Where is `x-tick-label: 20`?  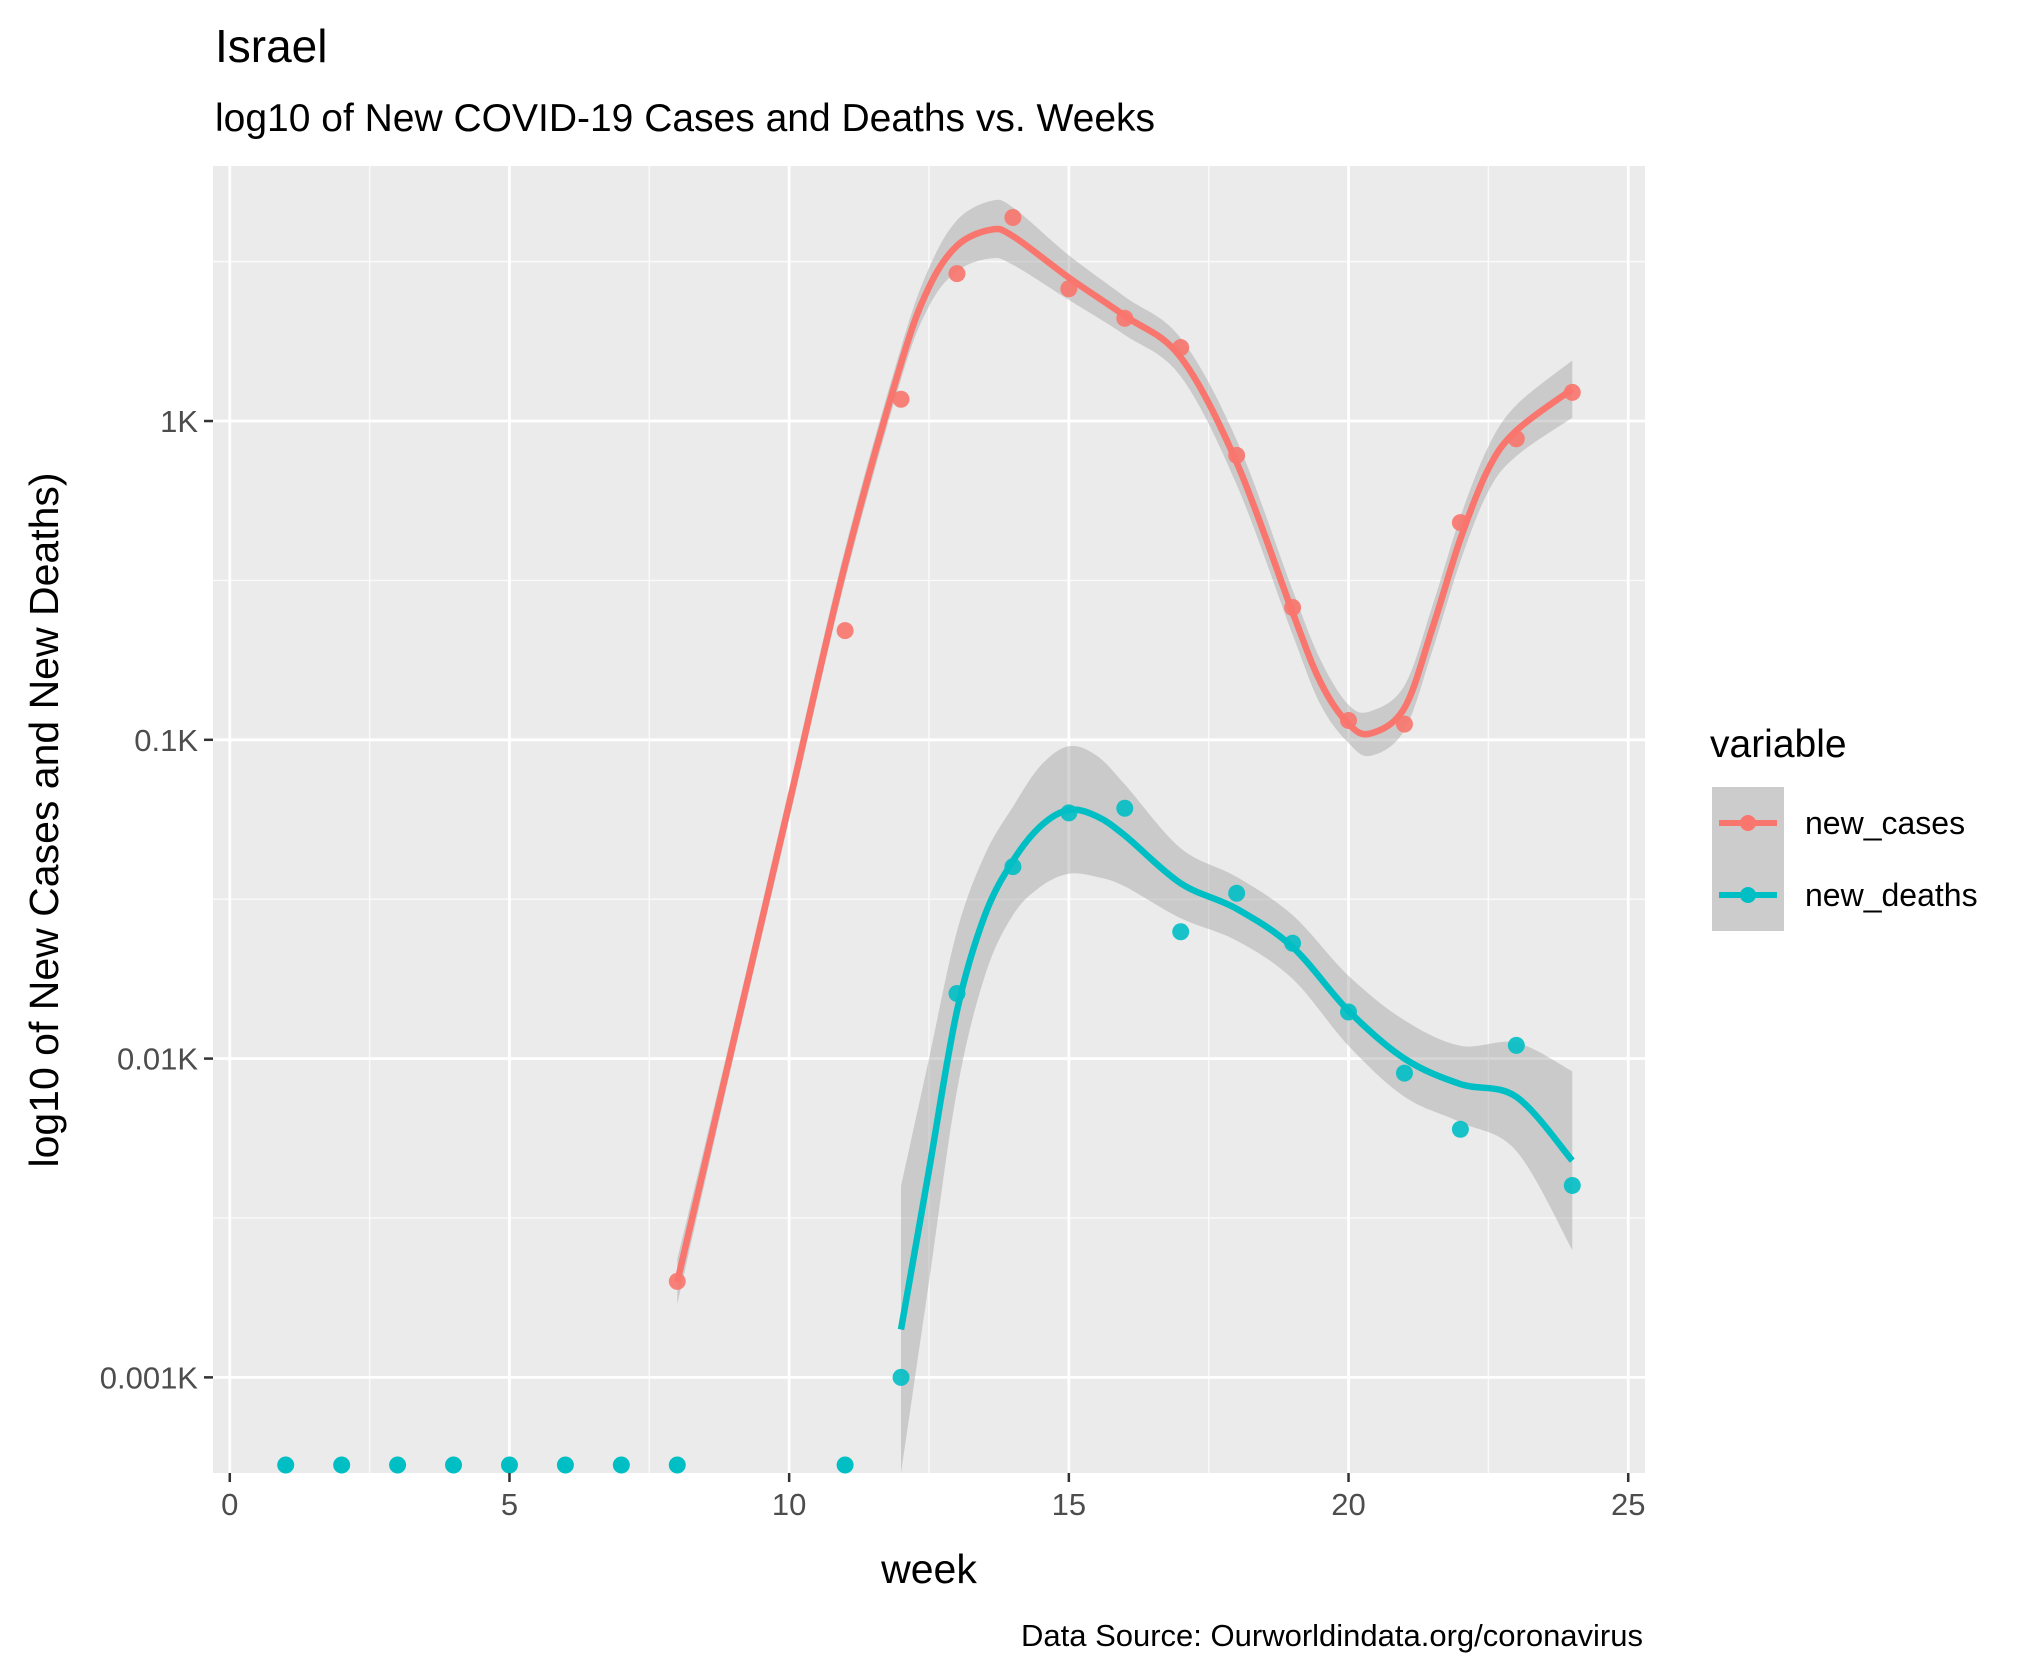
x-tick-label: 20 is located at coordinates (1348, 1504).